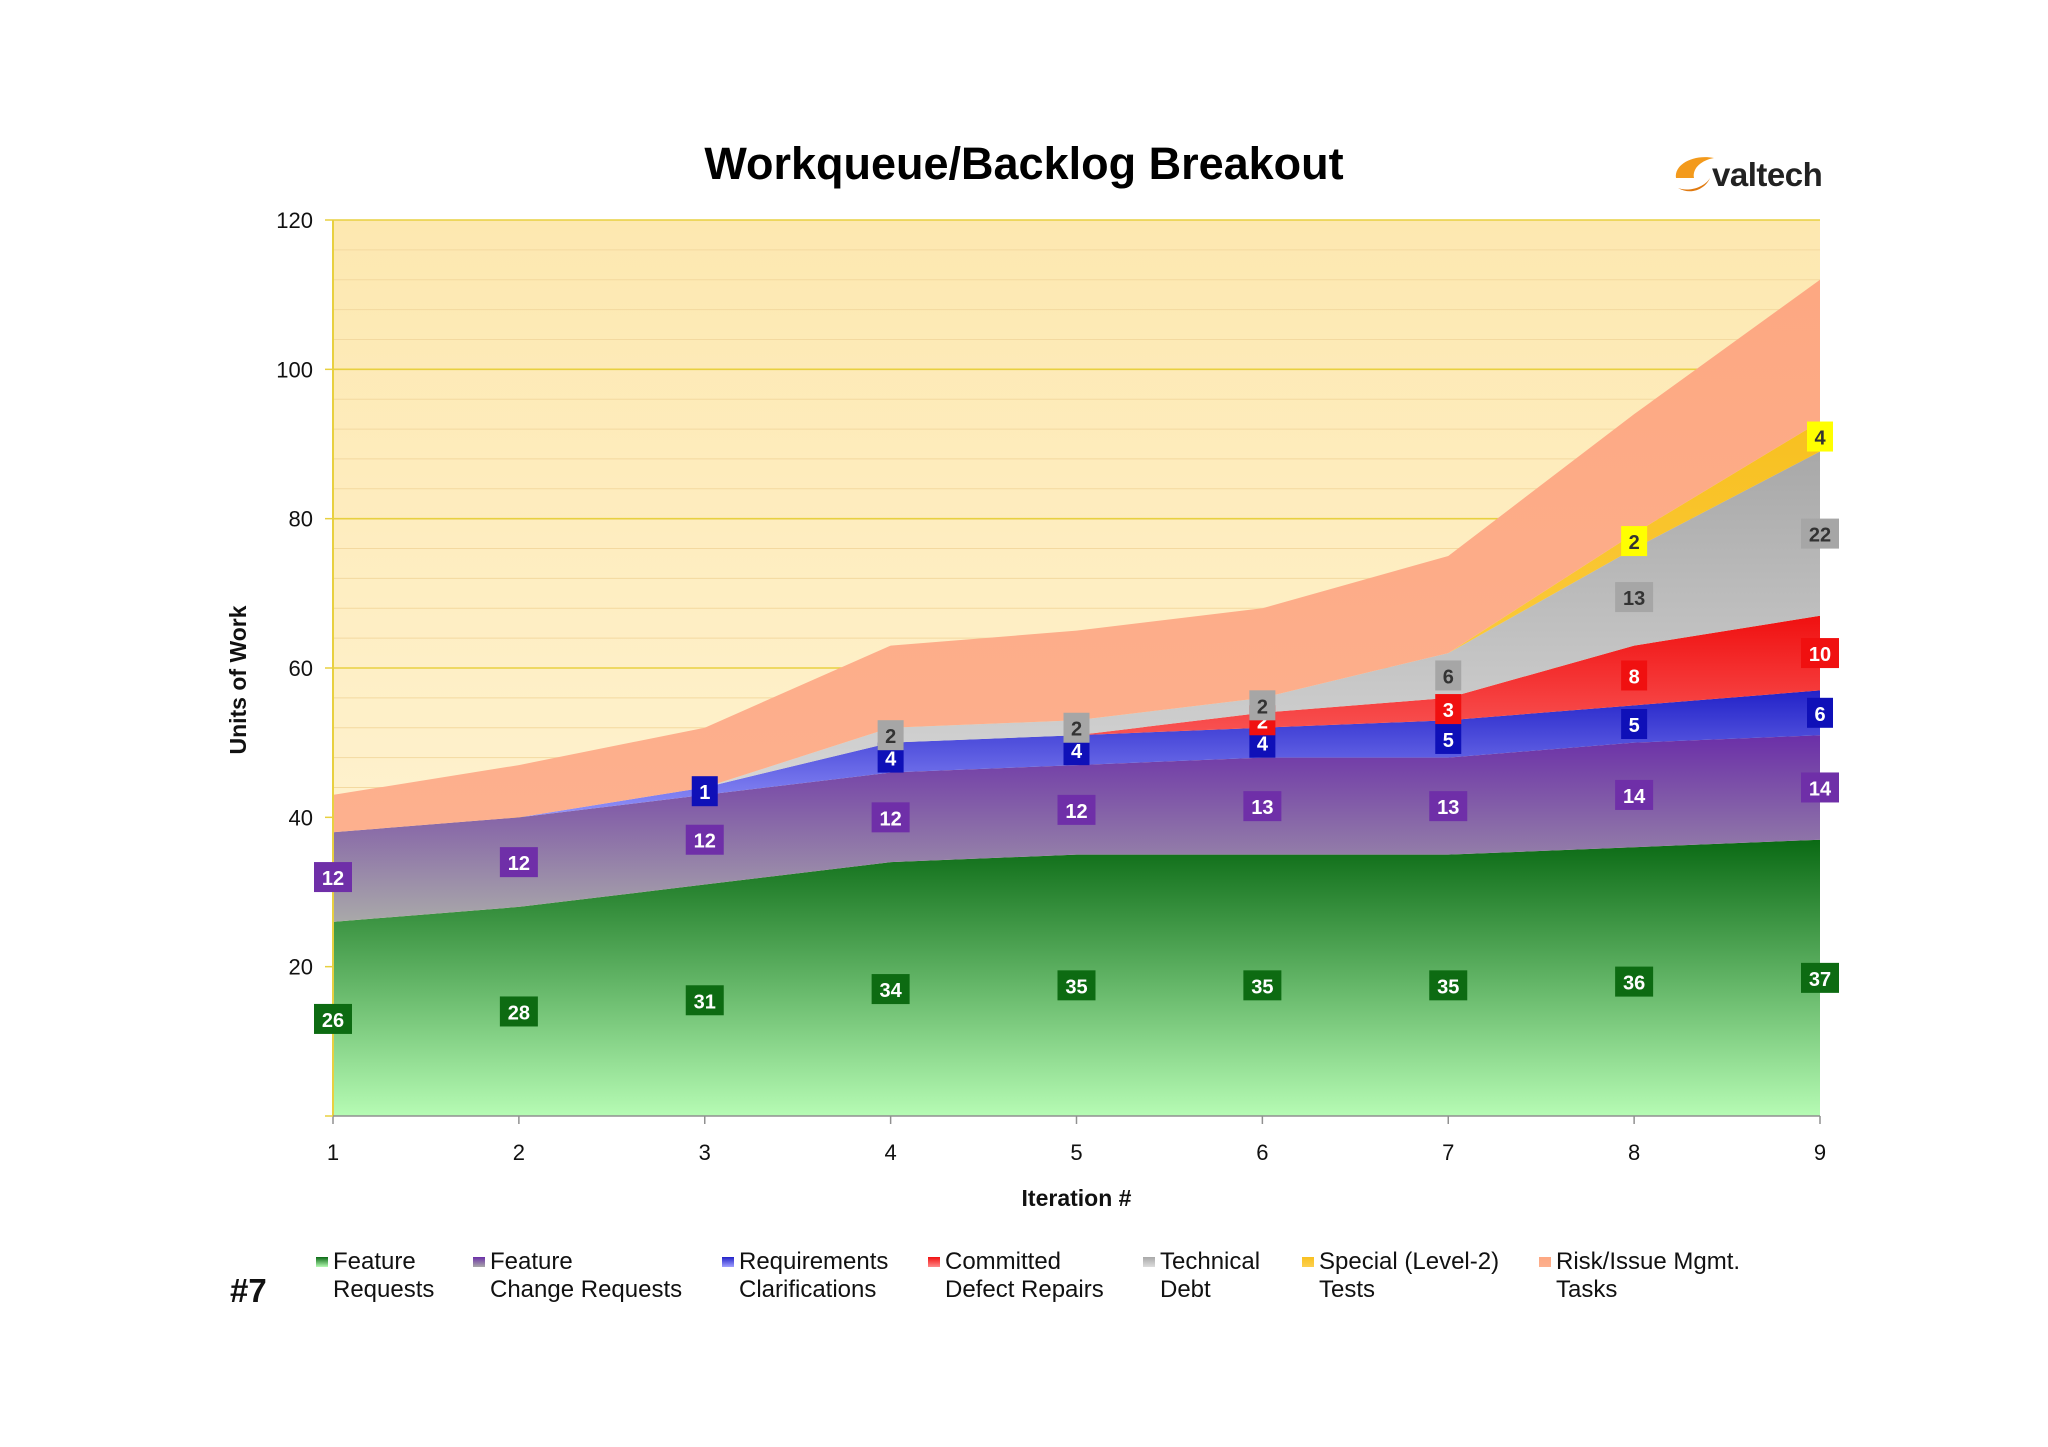 This screenshot has height=1447, width=2048. What do you see at coordinates (1820, 712) in the screenshot?
I see `data-label: 6` at bounding box center [1820, 712].